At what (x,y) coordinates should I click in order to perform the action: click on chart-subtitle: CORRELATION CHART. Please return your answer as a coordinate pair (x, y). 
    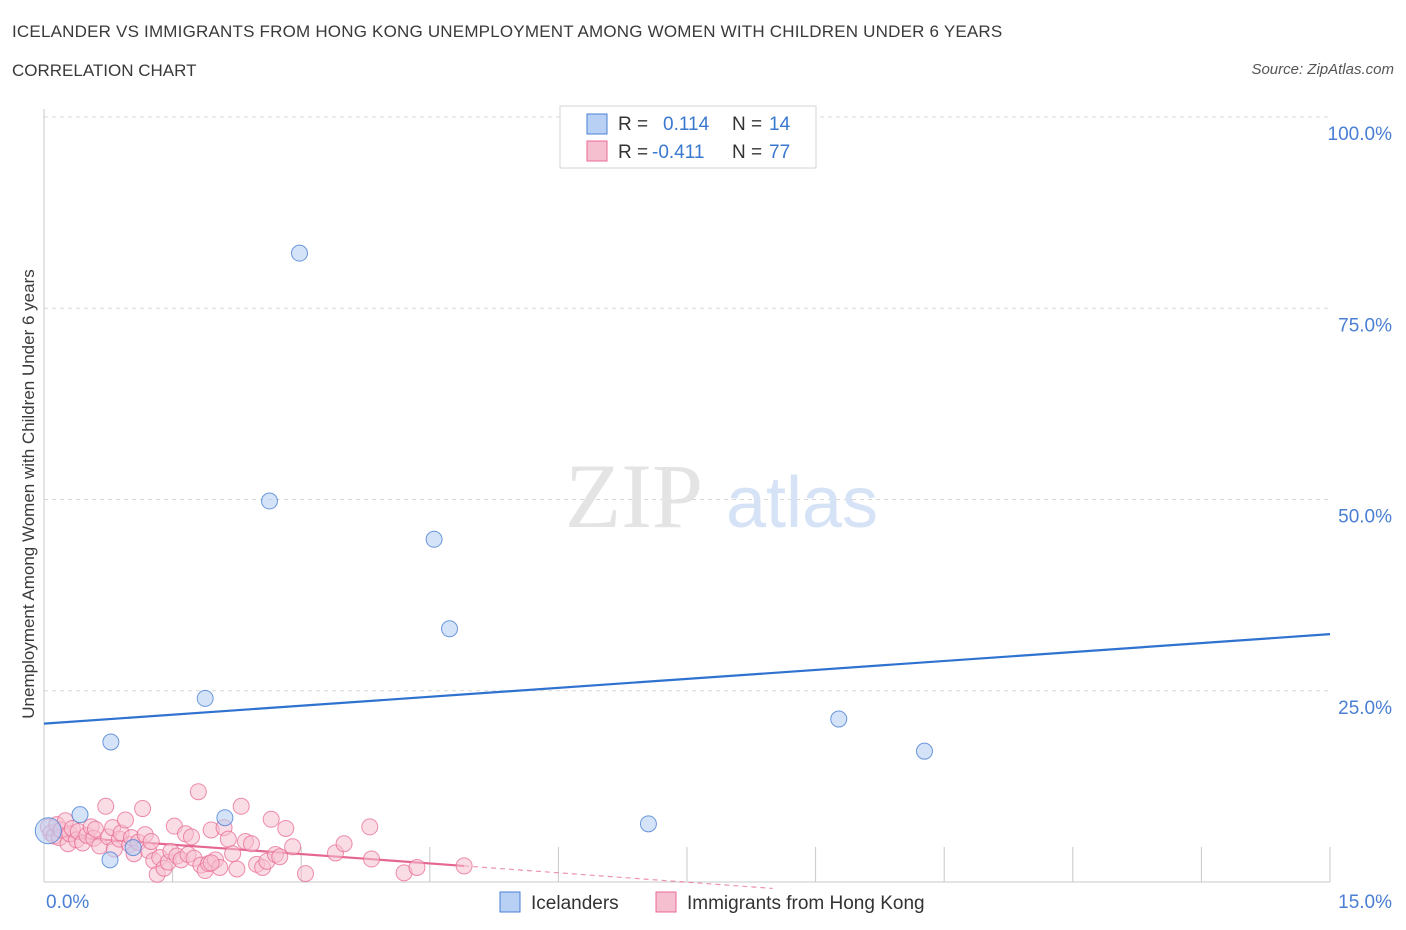
    Looking at the image, I should click on (104, 70).